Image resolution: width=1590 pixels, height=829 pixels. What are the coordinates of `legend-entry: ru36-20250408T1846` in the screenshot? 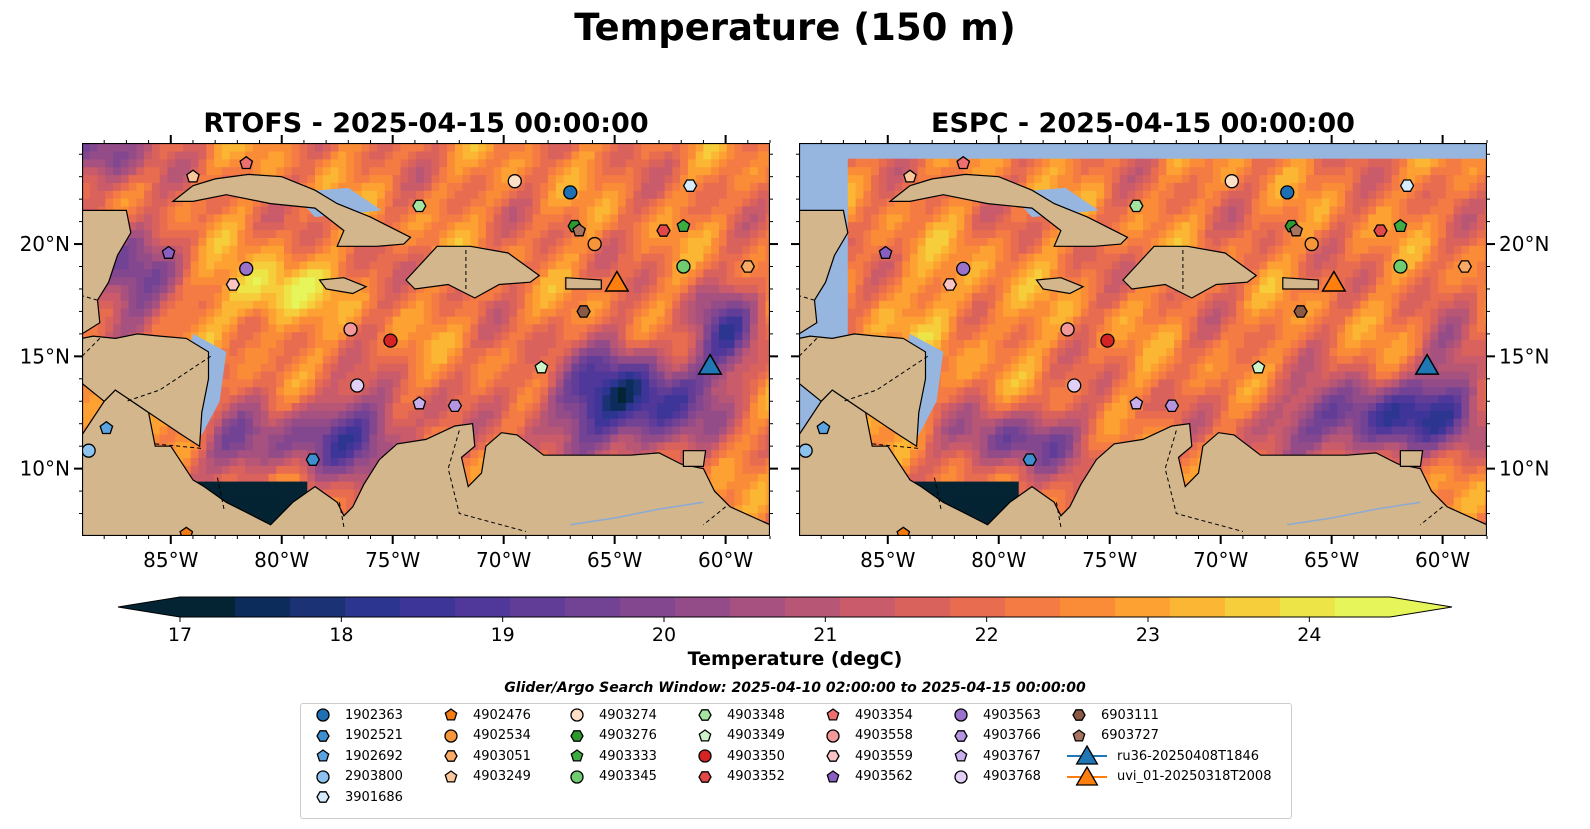 It's located at (1162, 755).